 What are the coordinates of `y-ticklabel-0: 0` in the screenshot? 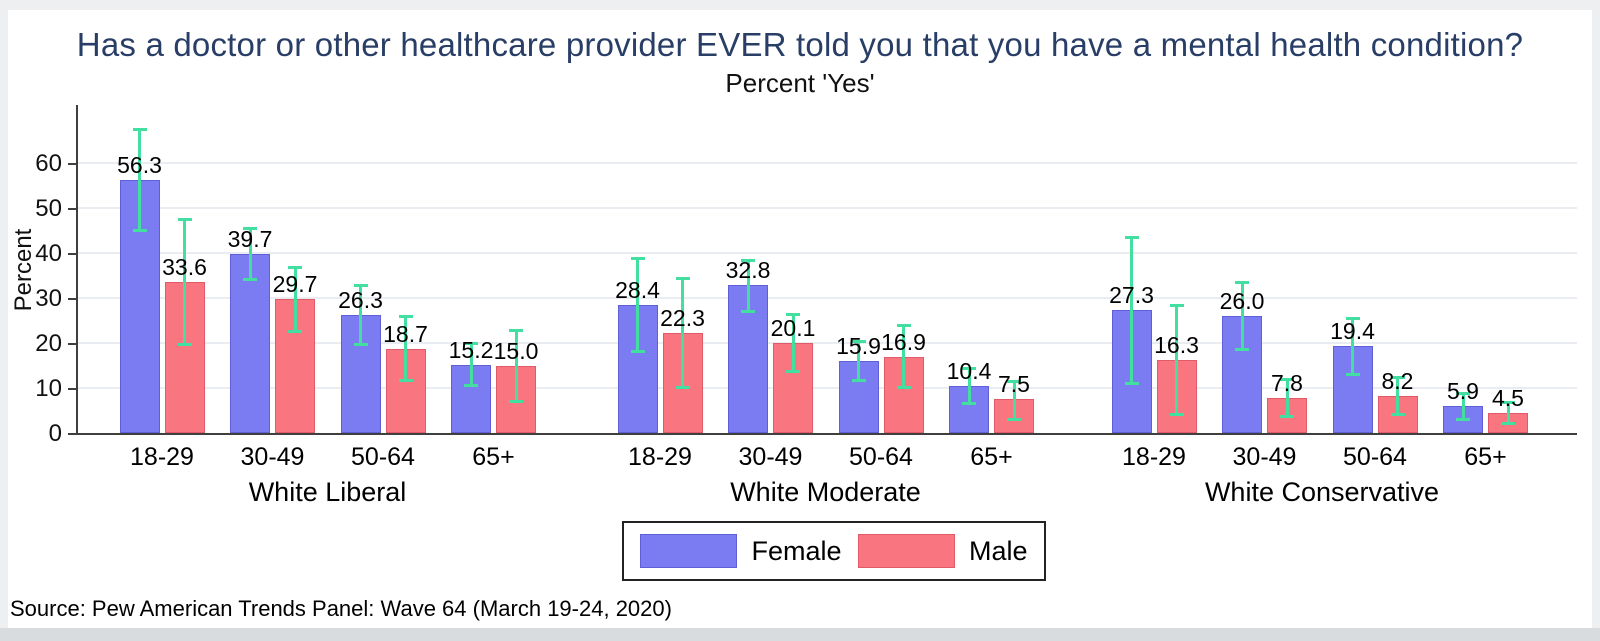 It's located at (55, 433).